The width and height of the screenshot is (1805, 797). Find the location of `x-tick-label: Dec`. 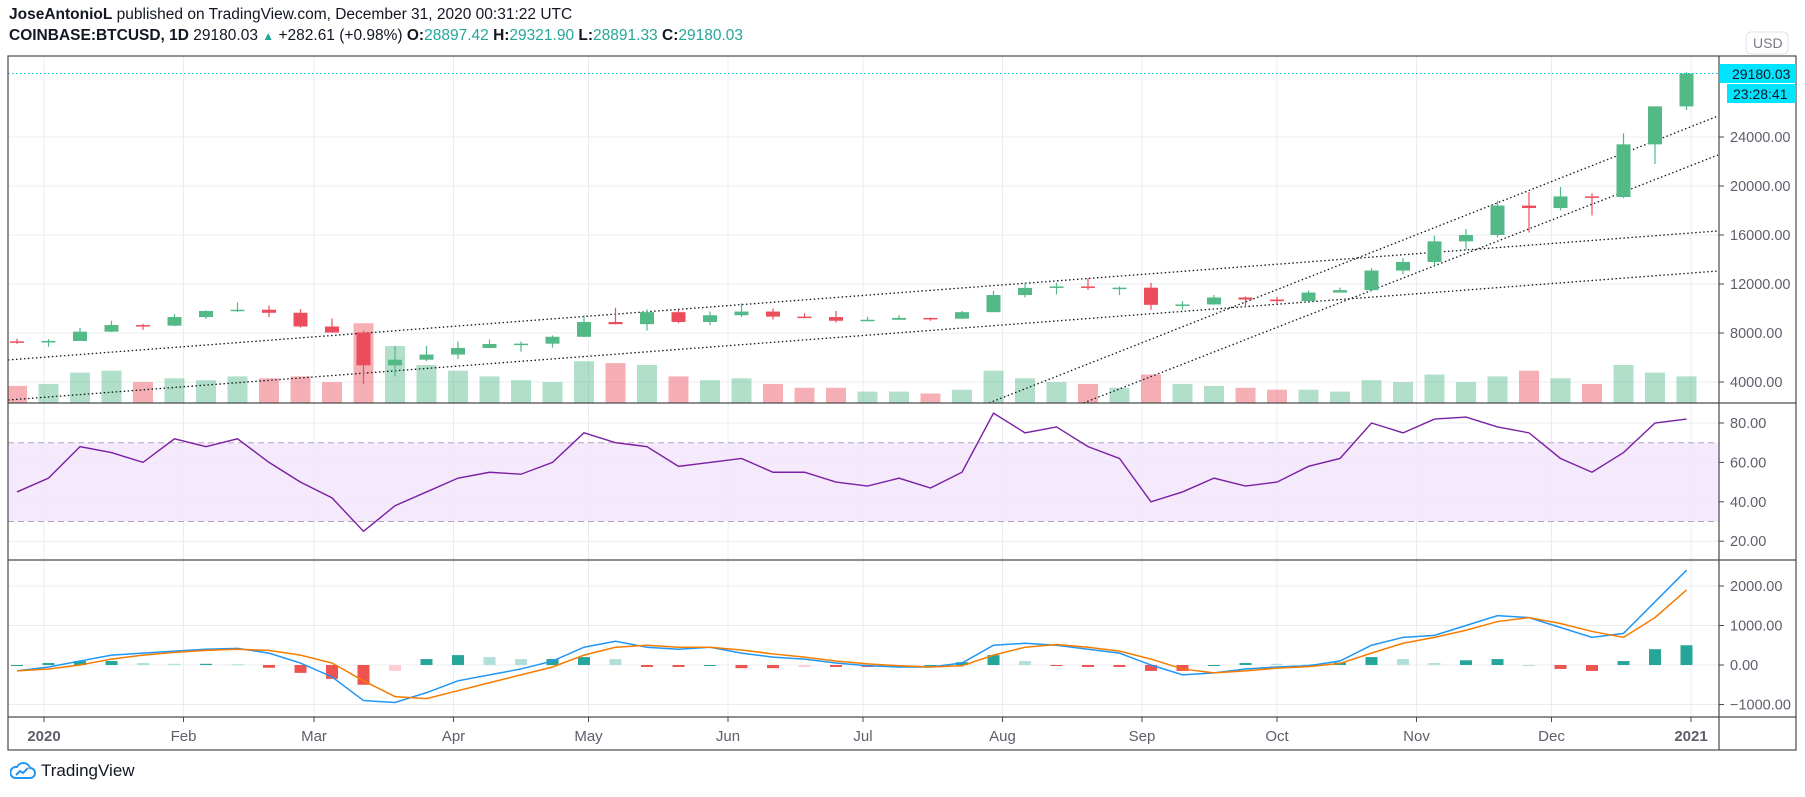

x-tick-label: Dec is located at coordinates (1551, 736).